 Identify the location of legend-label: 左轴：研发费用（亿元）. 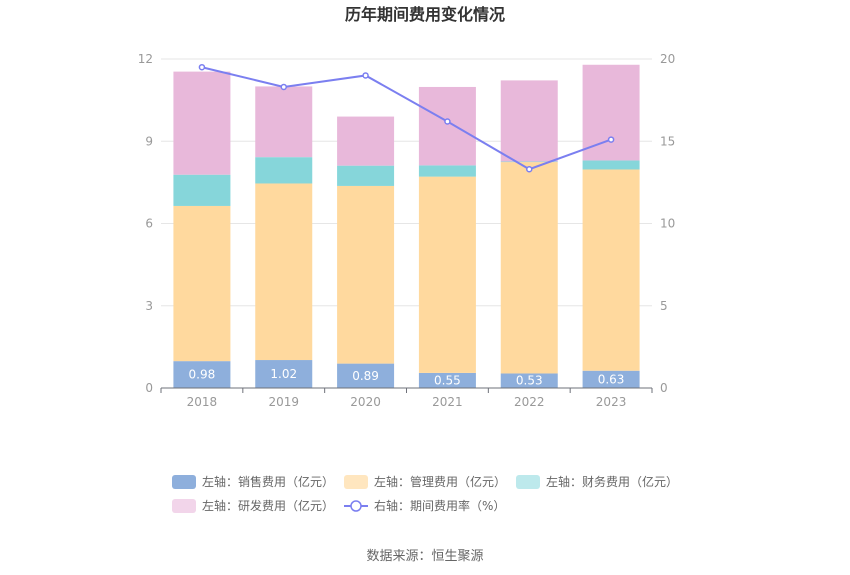
(268, 505).